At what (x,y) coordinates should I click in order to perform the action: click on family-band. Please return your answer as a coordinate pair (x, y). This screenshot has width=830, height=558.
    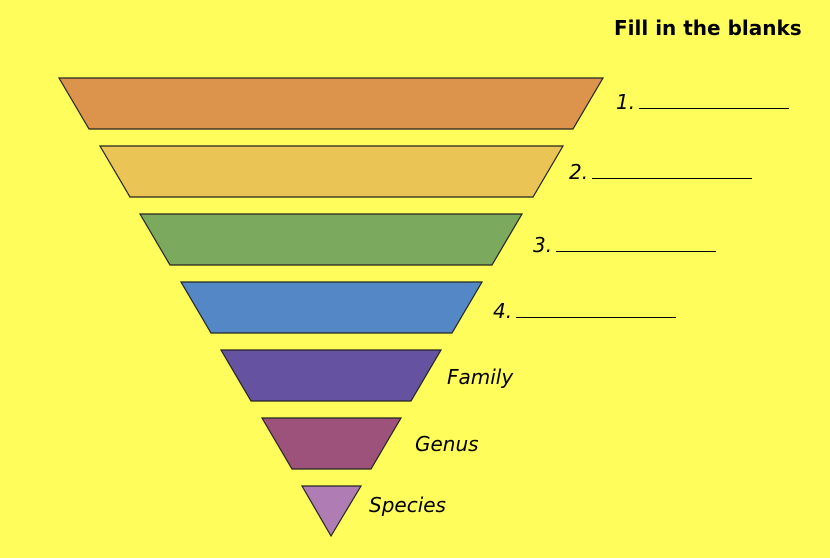
    Looking at the image, I should click on (331, 375).